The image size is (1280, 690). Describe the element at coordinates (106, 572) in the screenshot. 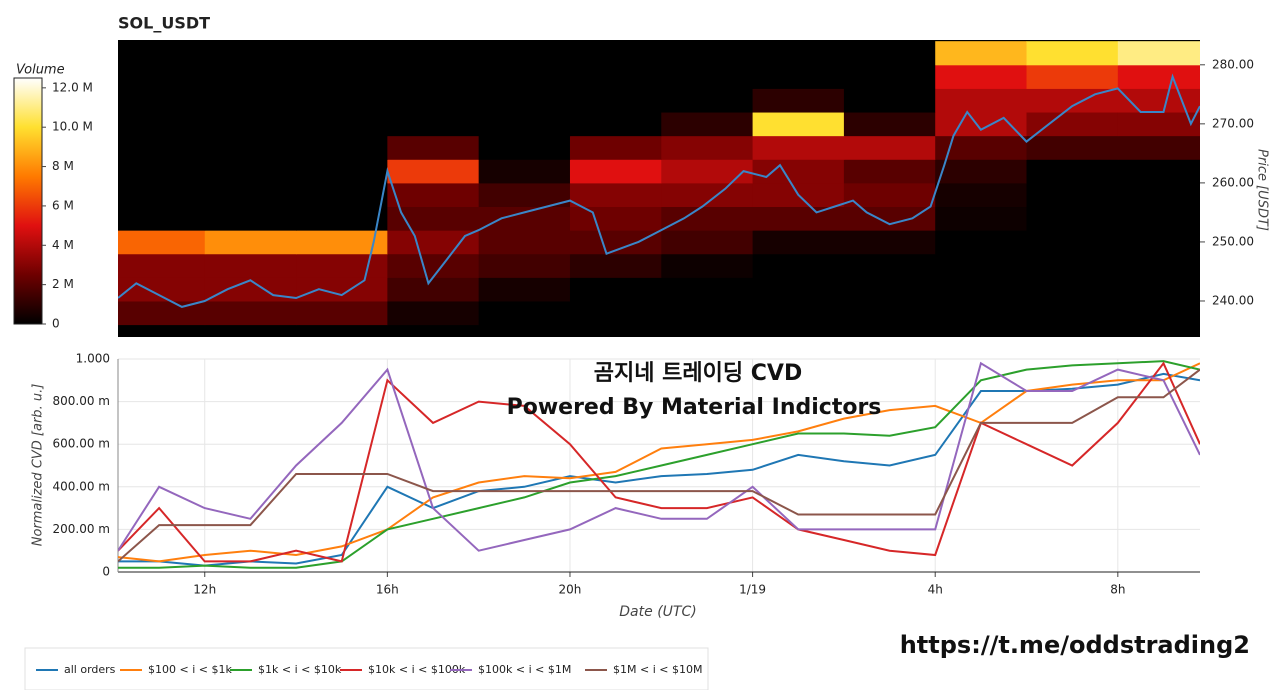

I see `y-tick-label: 0` at that location.